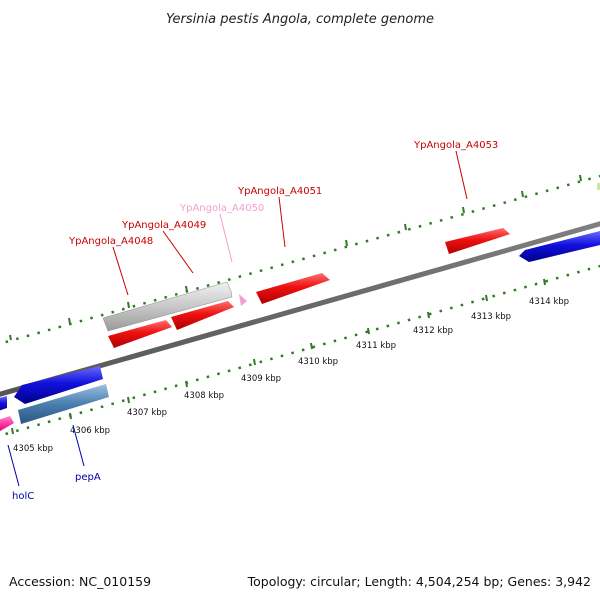 This screenshot has height=600, width=600. What do you see at coordinates (455, 145) in the screenshot?
I see `gene-label-ypangola-a4053: YpAngola_A4053` at bounding box center [455, 145].